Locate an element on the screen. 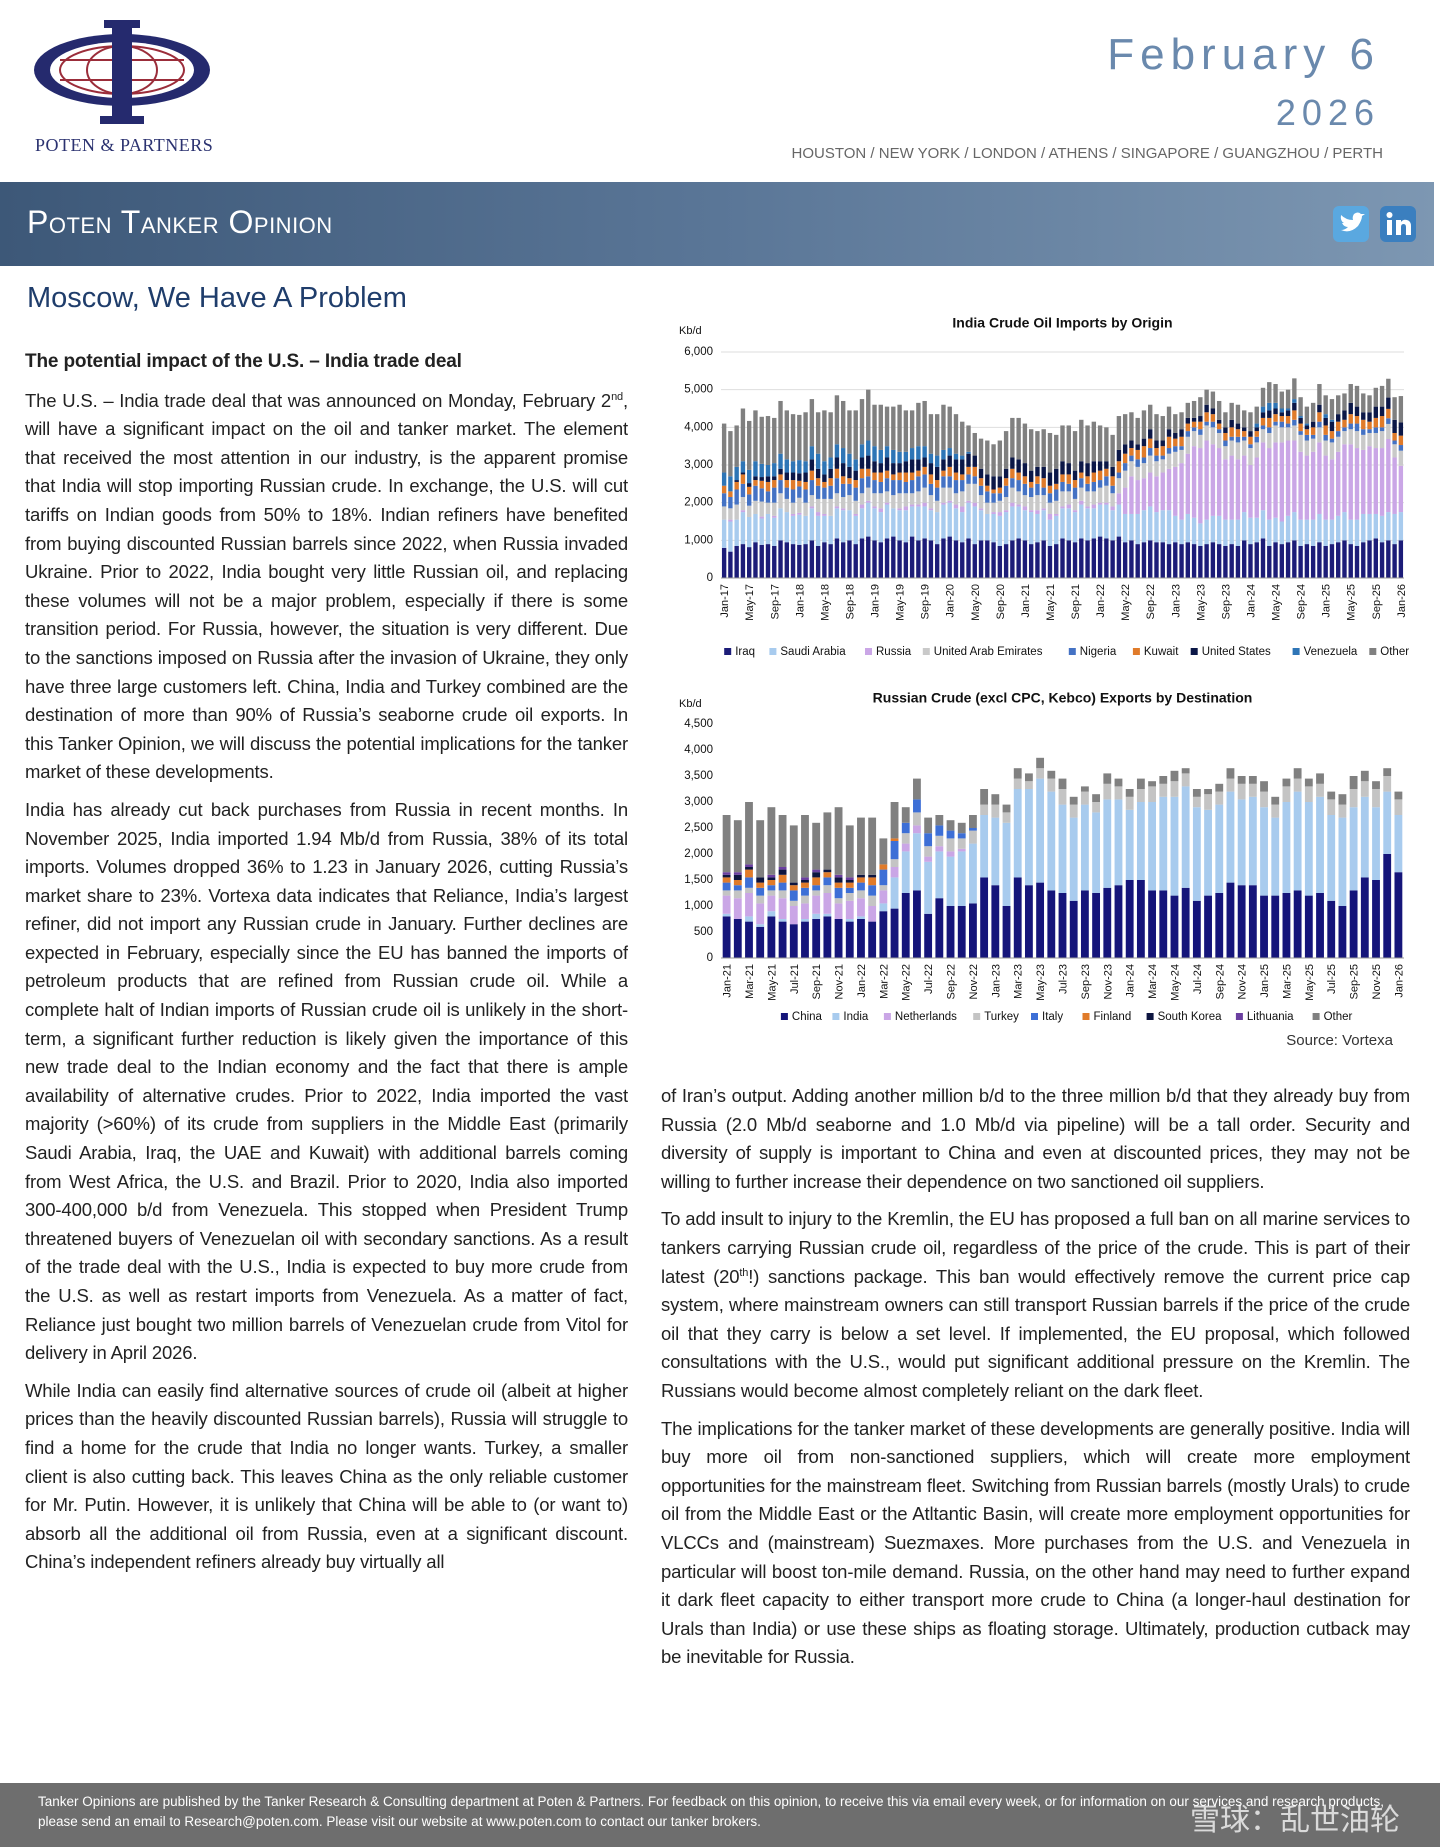  x-tick-label: Jan-19 is located at coordinates (876, 601).